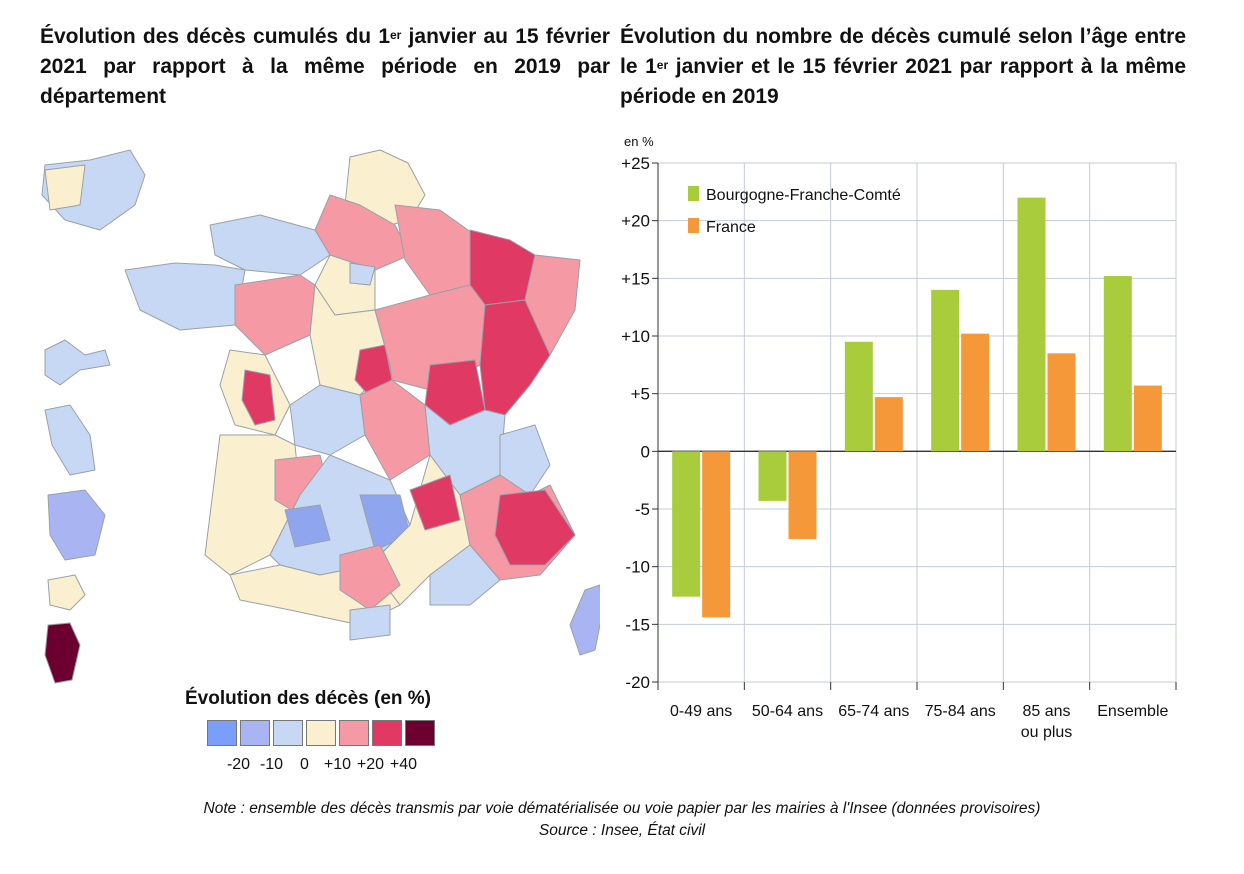 This screenshot has height=874, width=1244. I want to click on y-unit-label: en %, so click(639, 141).